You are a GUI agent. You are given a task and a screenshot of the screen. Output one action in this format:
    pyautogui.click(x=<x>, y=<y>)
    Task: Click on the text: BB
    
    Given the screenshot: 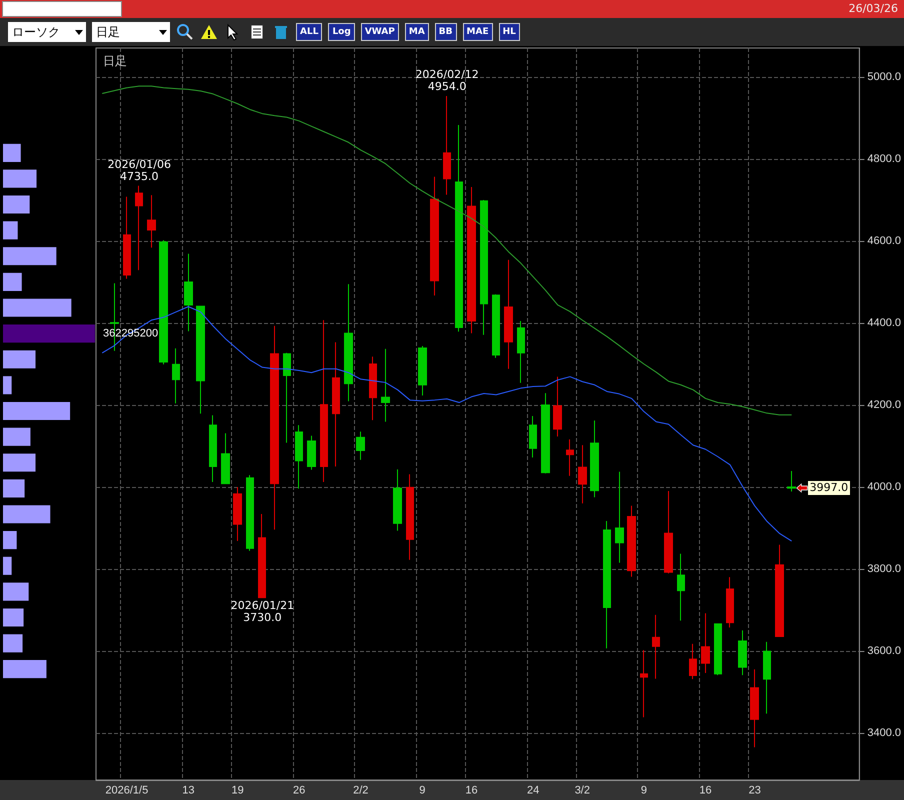 What is the action you would take?
    pyautogui.click(x=445, y=32)
    